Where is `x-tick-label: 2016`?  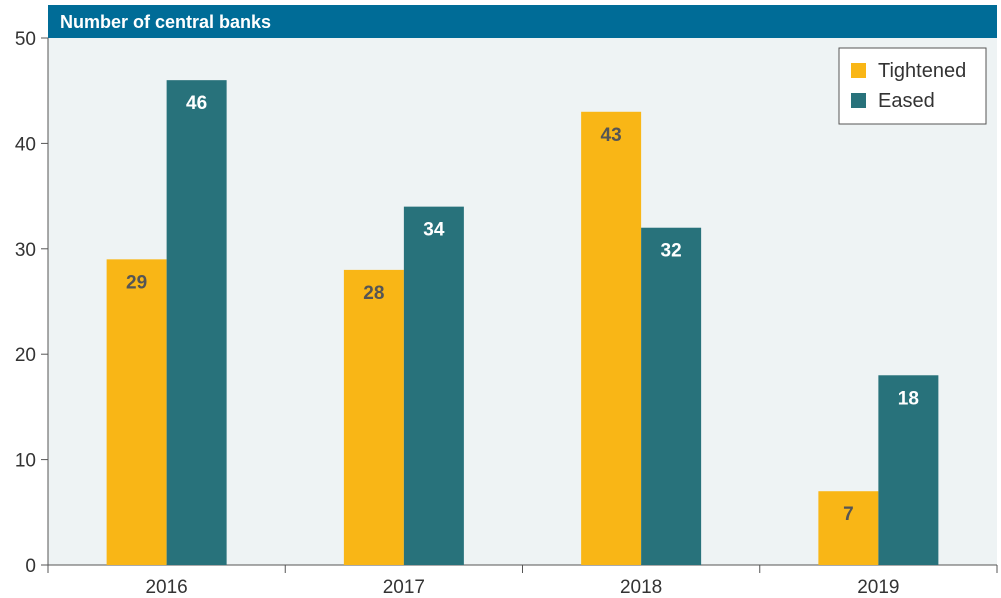
x-tick-label: 2016 is located at coordinates (166, 587).